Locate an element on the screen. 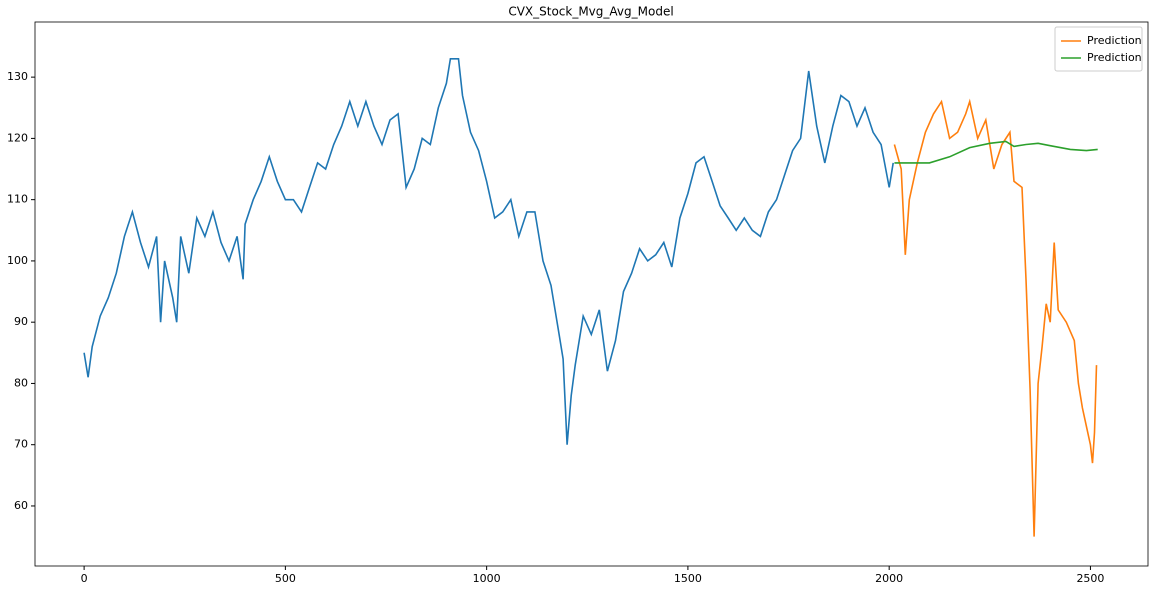 Image resolution: width=1156 pixels, height=594 pixels. y-tick-label: 90 is located at coordinates (21, 321).